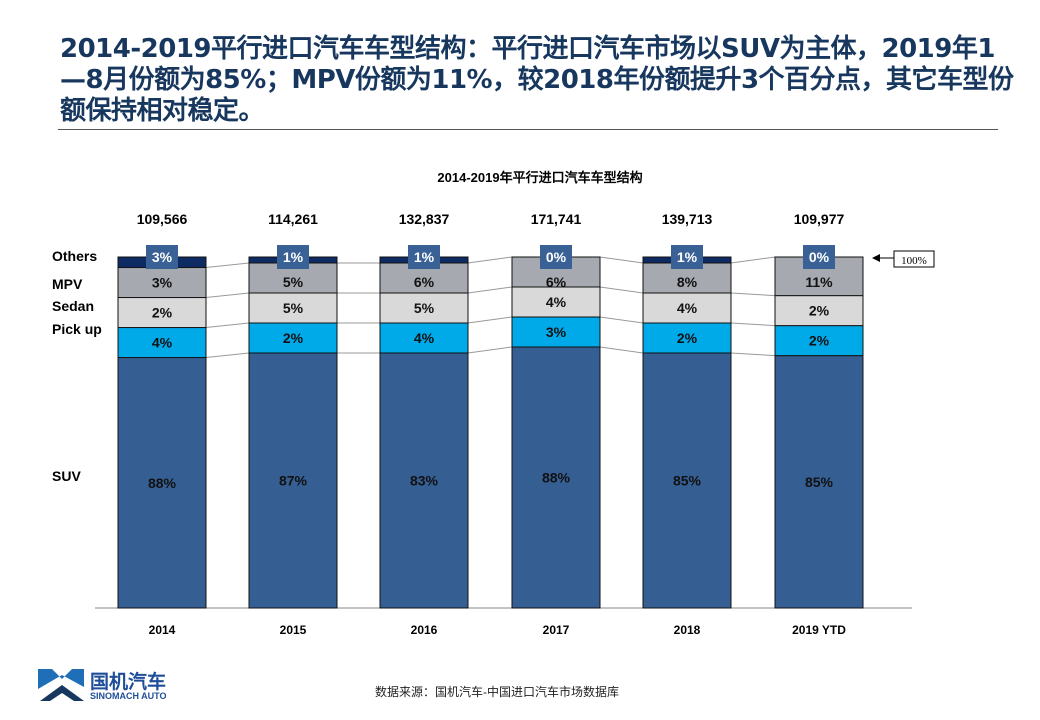 The image size is (1040, 720). I want to click on annotation-box, so click(914, 259).